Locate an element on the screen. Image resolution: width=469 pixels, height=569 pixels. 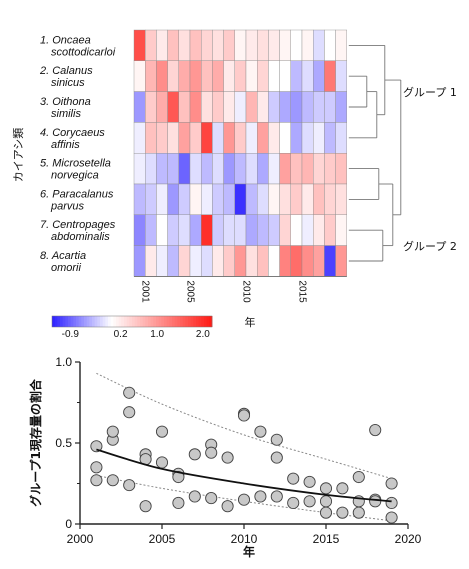
colorbar-tick: 2.0 is located at coordinates (203, 334).